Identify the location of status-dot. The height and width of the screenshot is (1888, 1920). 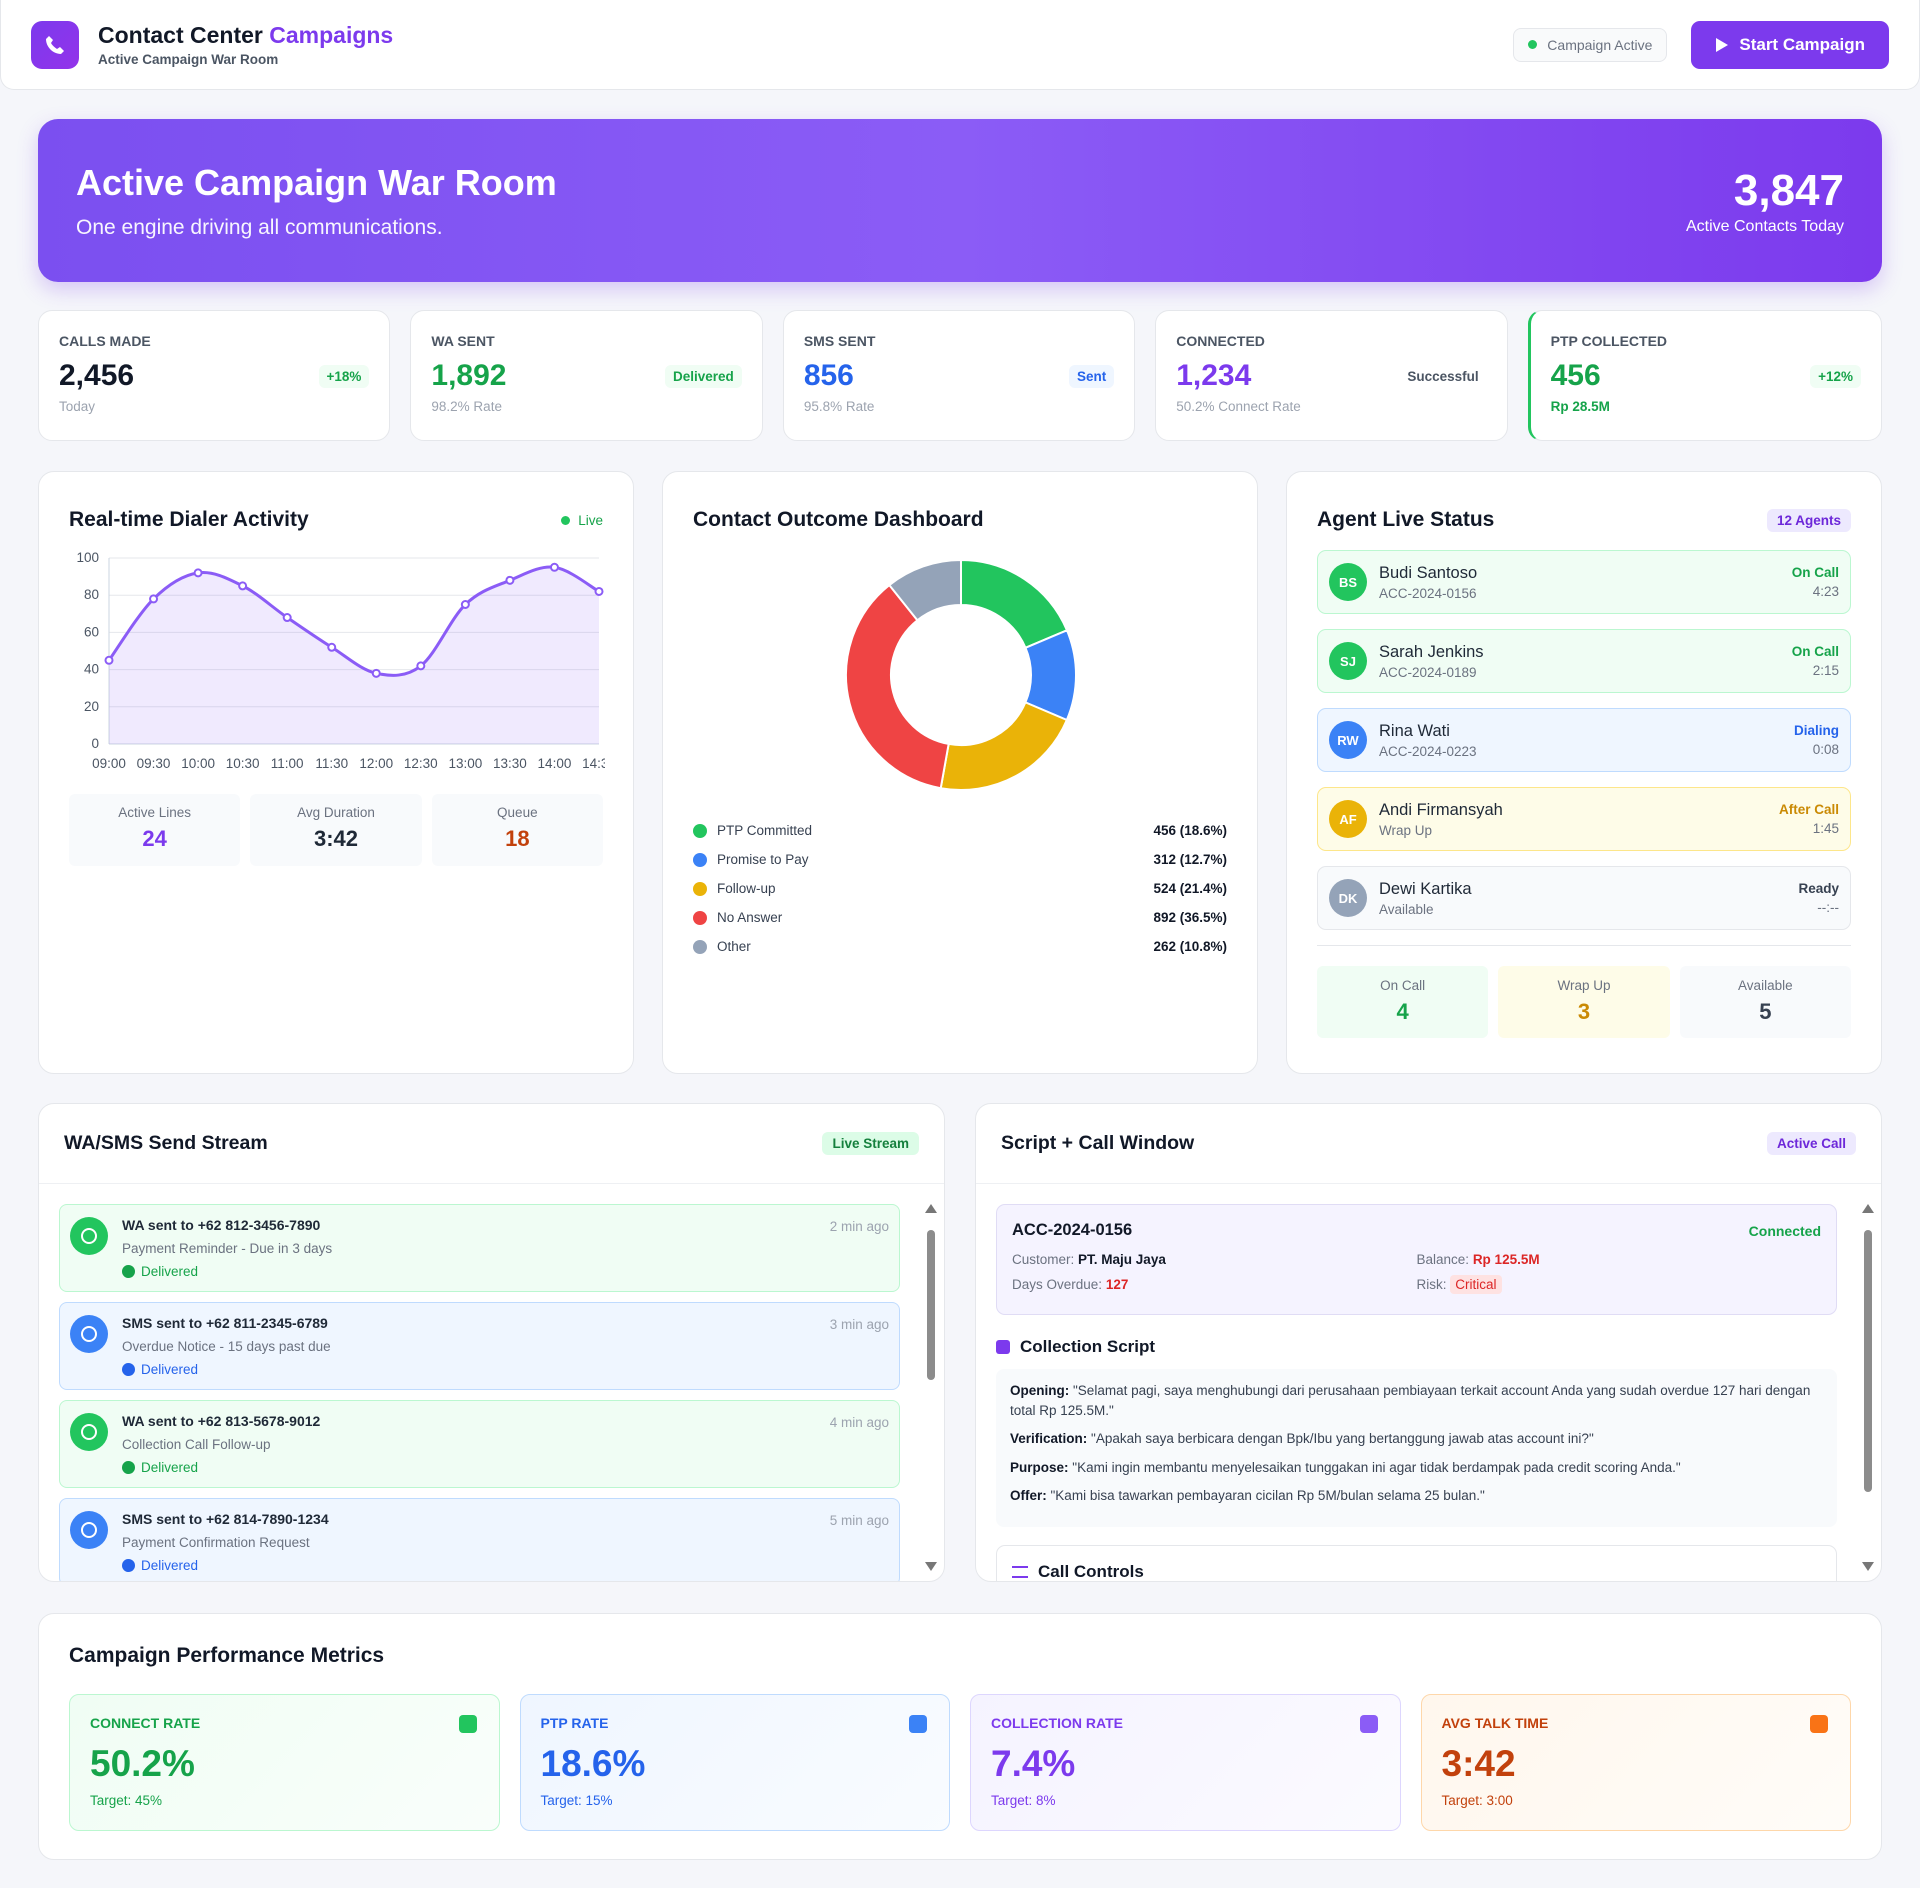
(1533, 44).